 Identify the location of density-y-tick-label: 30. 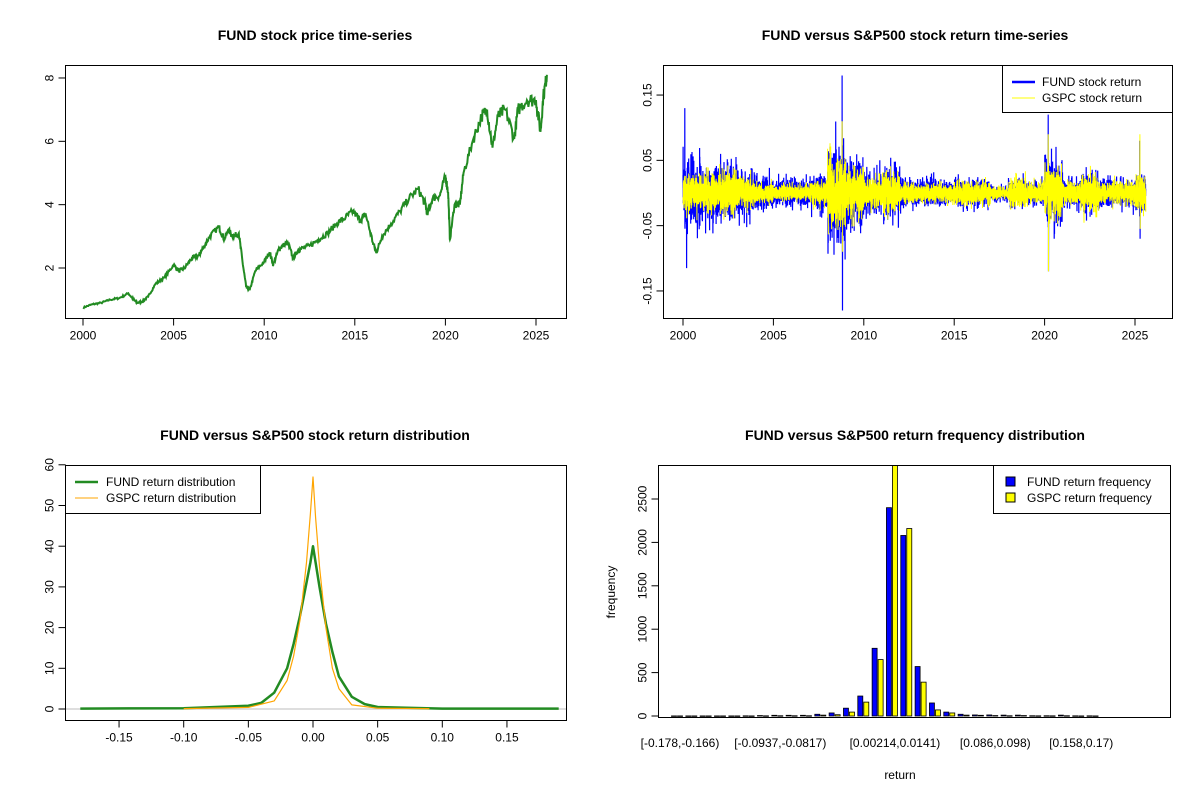
(50, 587).